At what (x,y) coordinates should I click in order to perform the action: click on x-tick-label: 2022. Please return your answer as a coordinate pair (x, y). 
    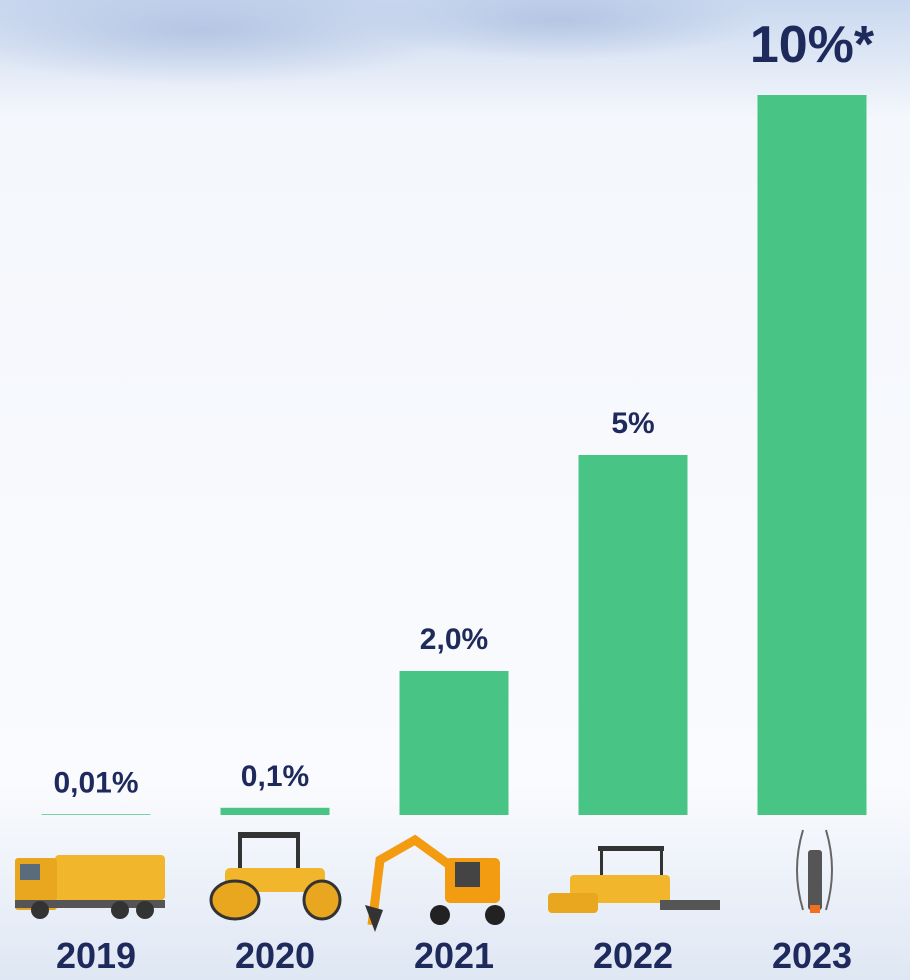
    Looking at the image, I should click on (633, 955).